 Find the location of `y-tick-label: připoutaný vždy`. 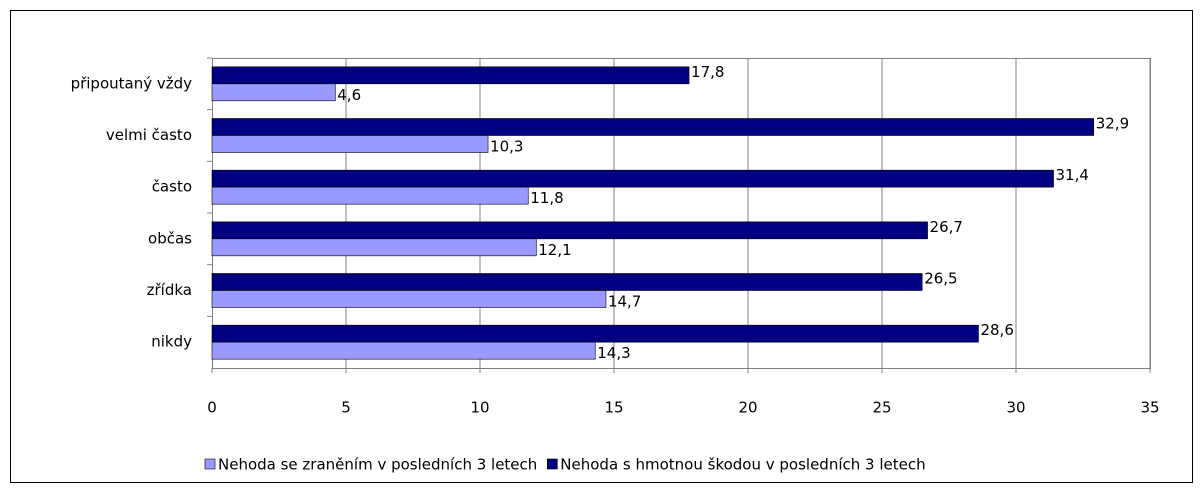

y-tick-label: připoutaný vždy is located at coordinates (132, 83).